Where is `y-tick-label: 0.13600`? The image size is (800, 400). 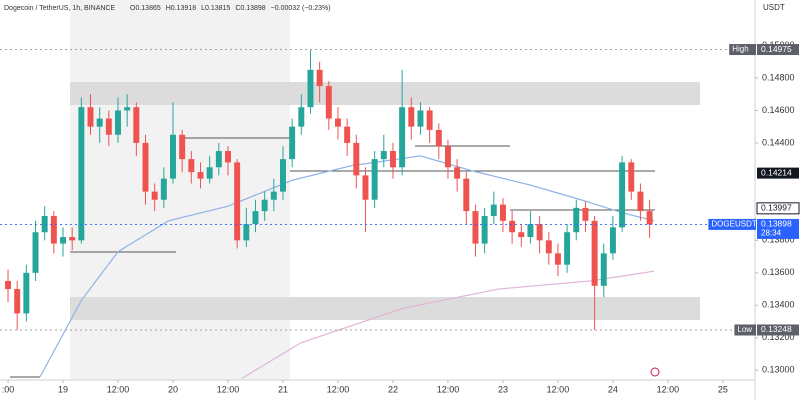 y-tick-label: 0.13600 is located at coordinates (778, 272).